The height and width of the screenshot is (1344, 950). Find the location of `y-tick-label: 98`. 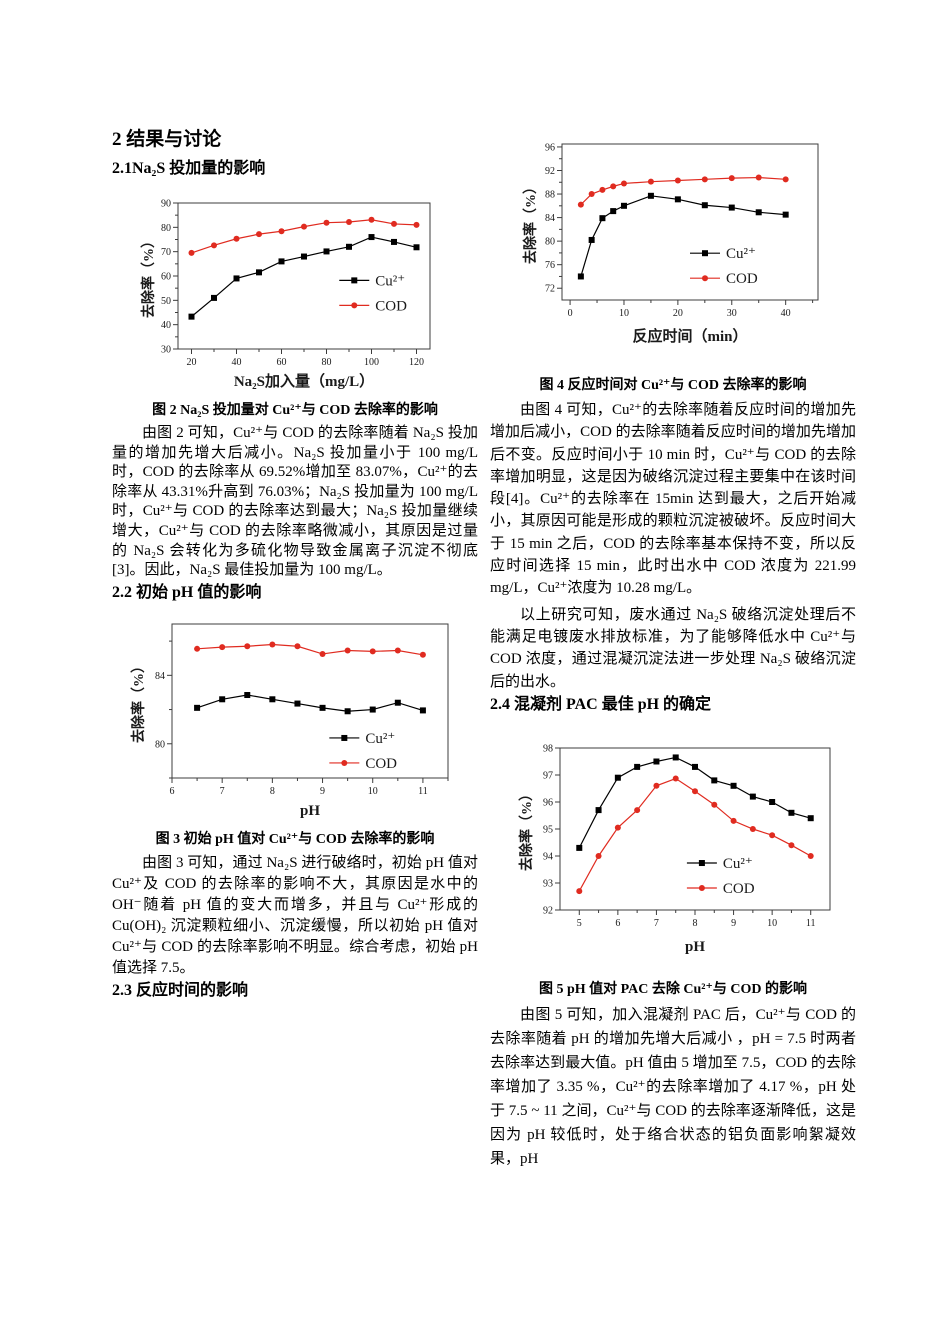

y-tick-label: 98 is located at coordinates (548, 748).